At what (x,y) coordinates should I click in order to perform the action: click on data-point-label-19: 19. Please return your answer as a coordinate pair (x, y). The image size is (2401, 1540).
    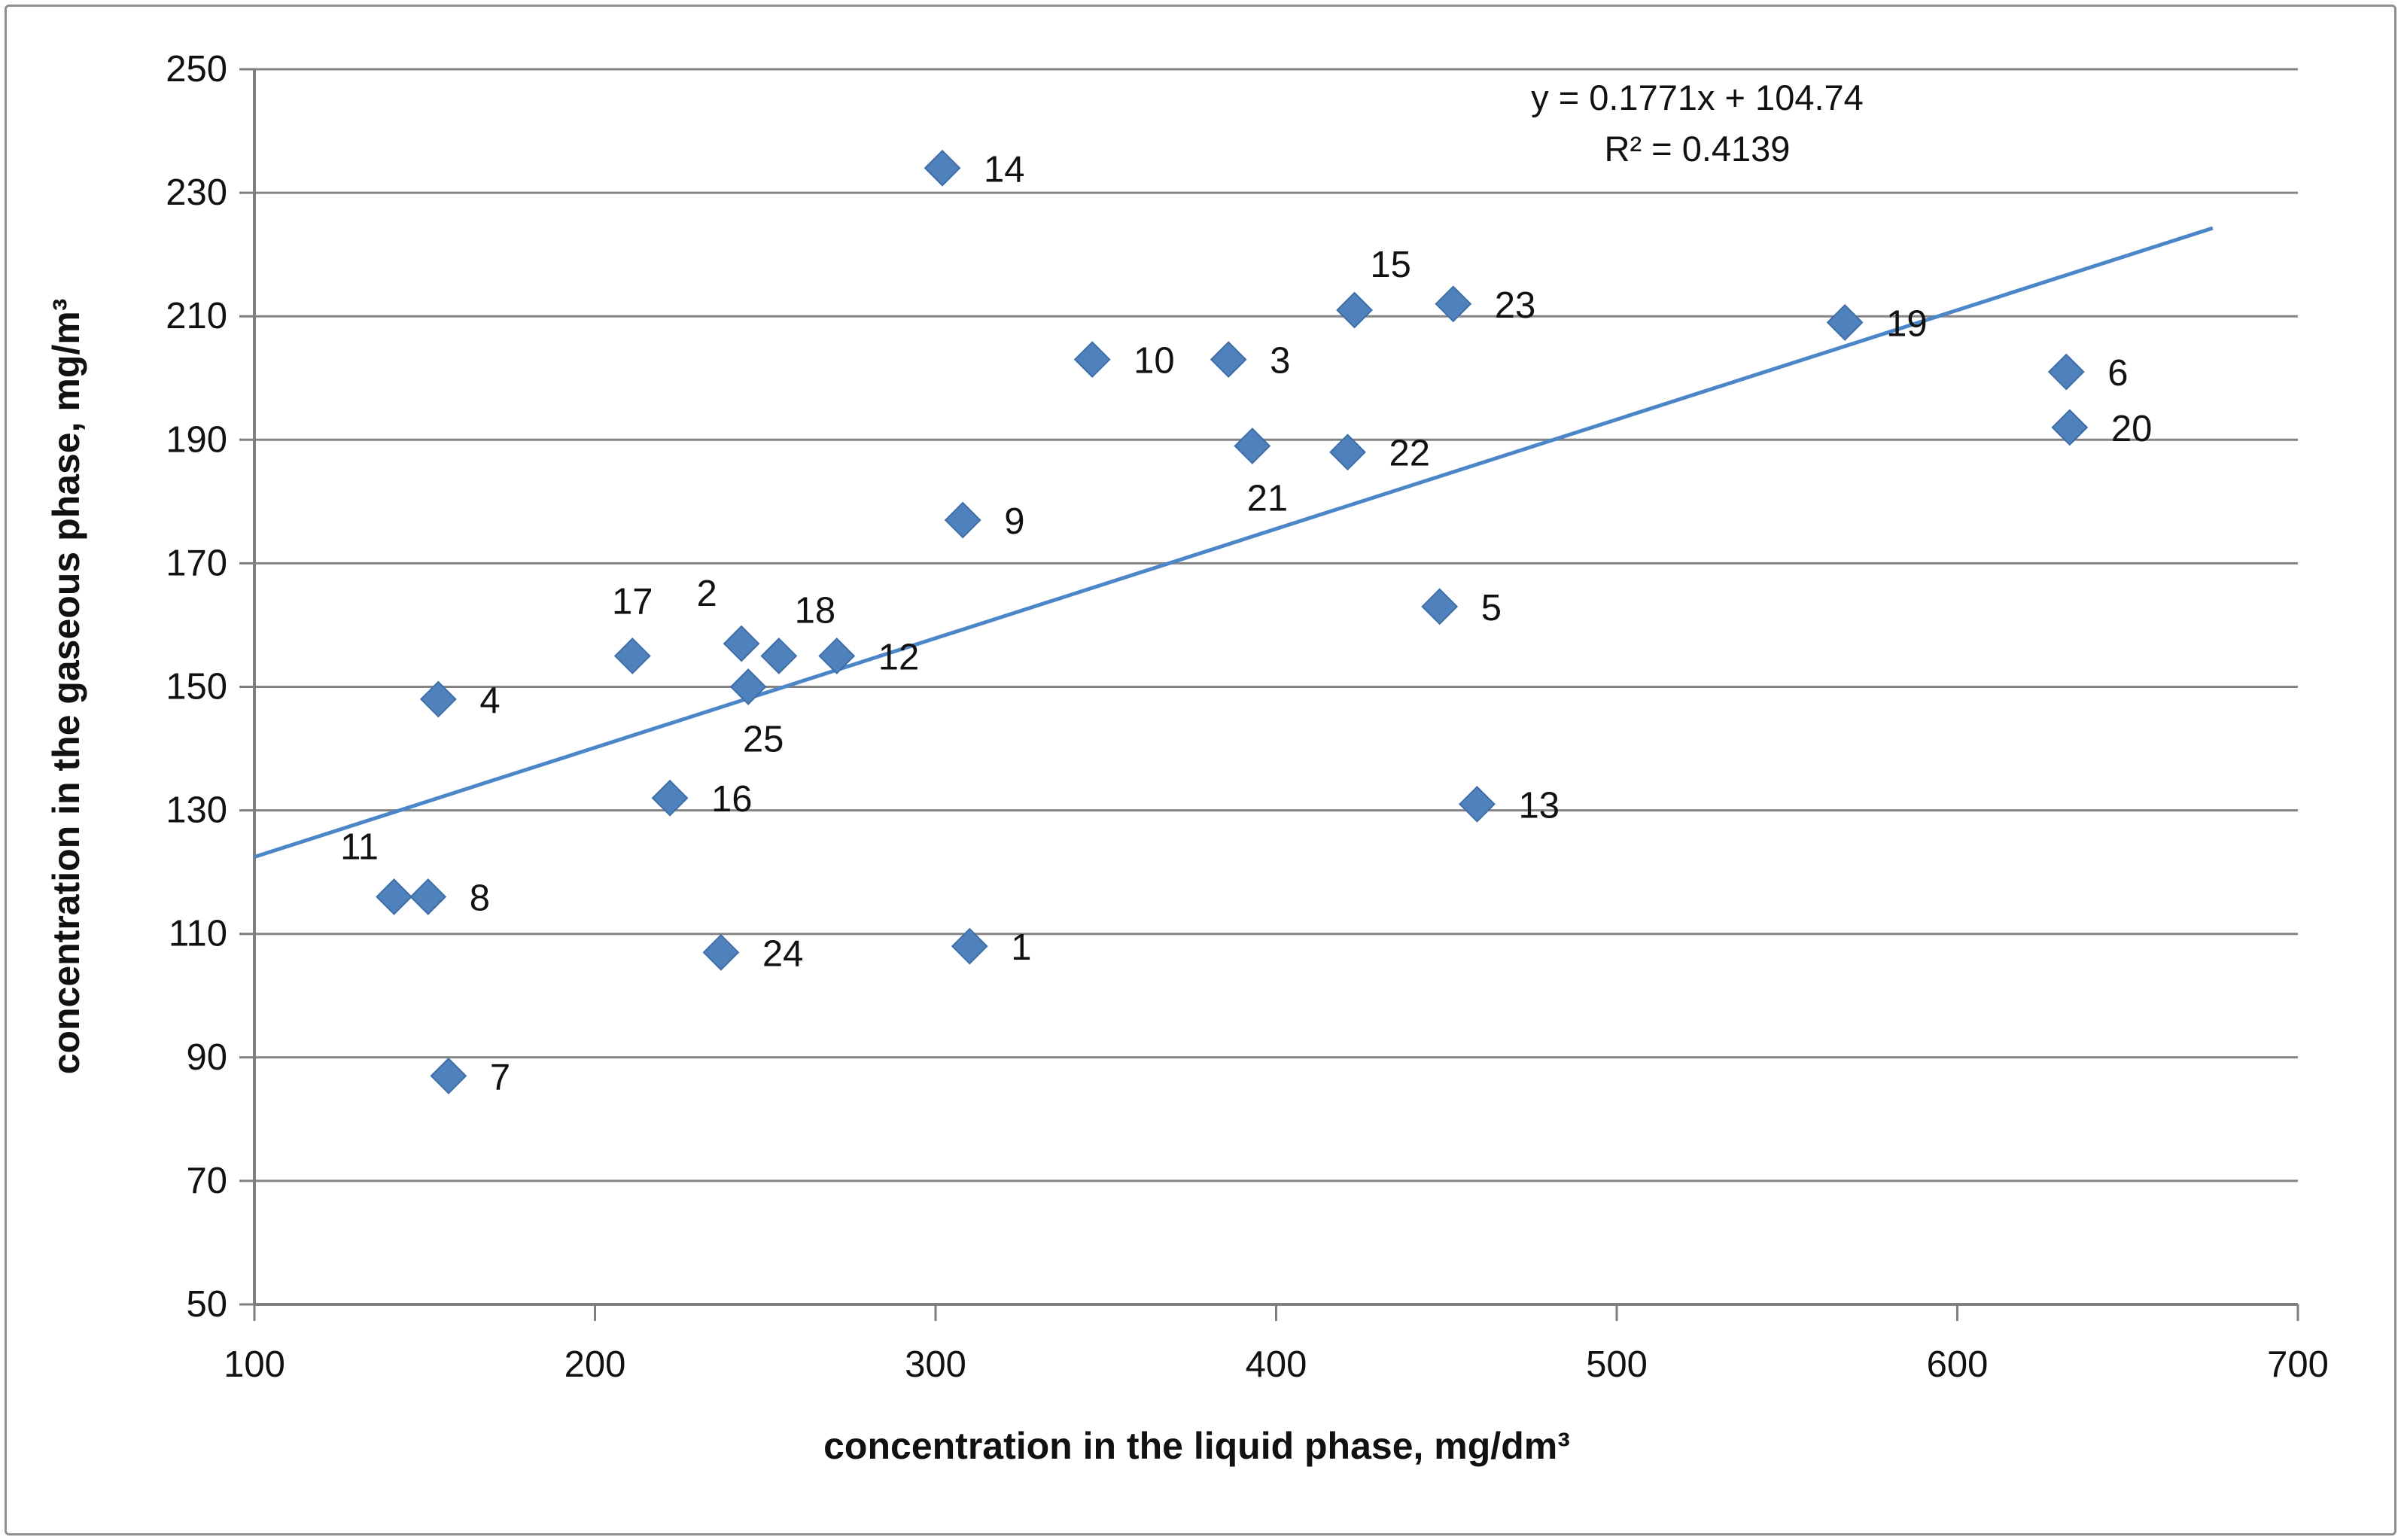
    Looking at the image, I should click on (1907, 323).